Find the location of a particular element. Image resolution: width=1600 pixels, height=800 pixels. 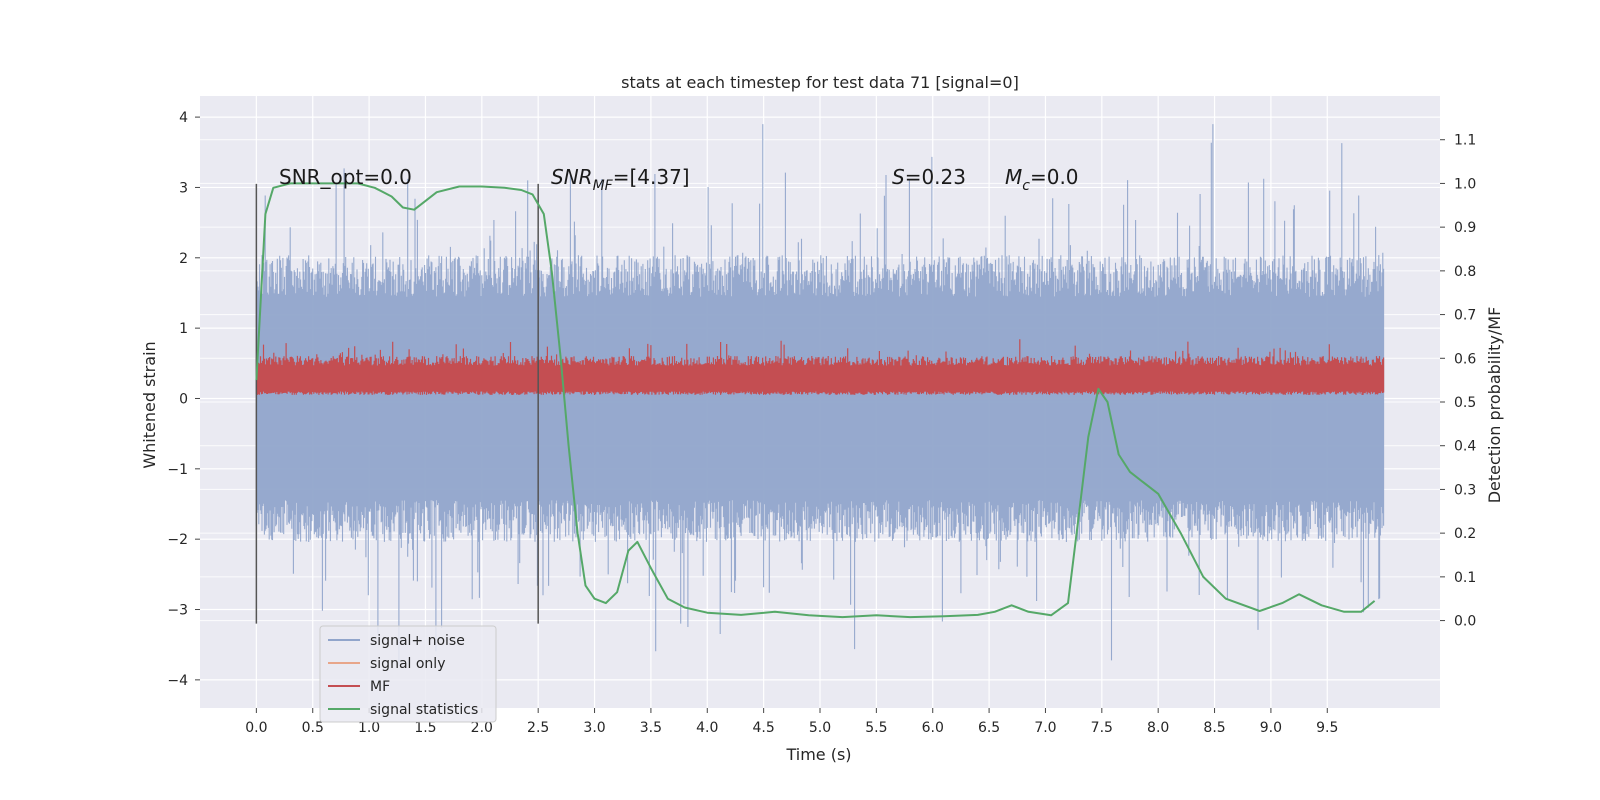

annotation-s-value: =0.23 is located at coordinates (935, 177).